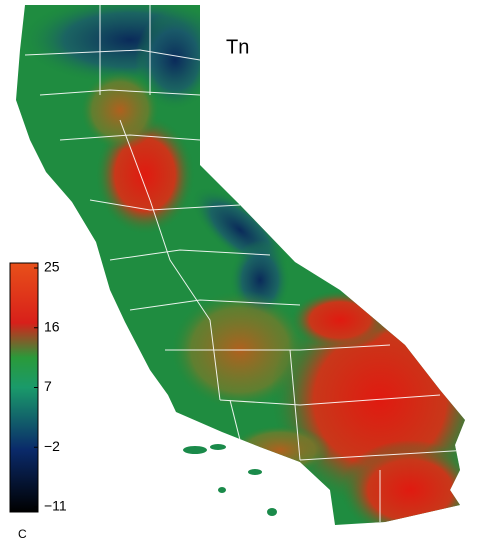 This screenshot has width=500, height=555. I want to click on colorbar-unit: C, so click(22, 534).